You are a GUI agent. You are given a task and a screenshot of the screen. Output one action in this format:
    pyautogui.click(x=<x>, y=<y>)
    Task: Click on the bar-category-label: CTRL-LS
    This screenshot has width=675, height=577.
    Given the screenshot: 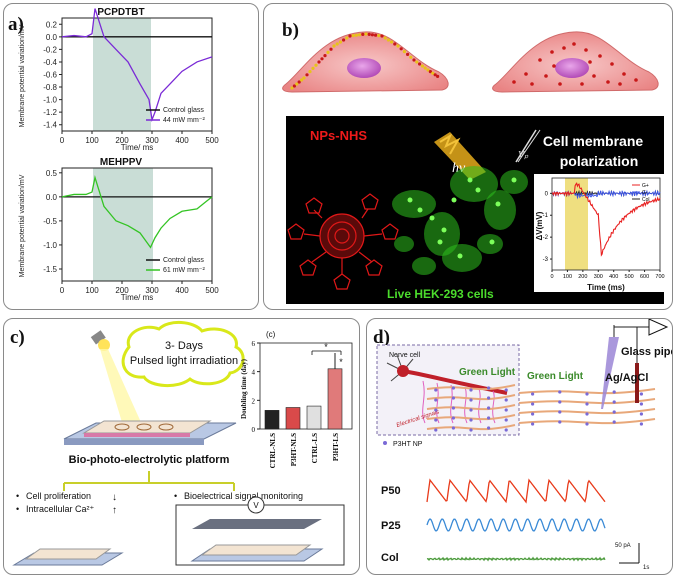 What is the action you would take?
    pyautogui.click(x=315, y=448)
    